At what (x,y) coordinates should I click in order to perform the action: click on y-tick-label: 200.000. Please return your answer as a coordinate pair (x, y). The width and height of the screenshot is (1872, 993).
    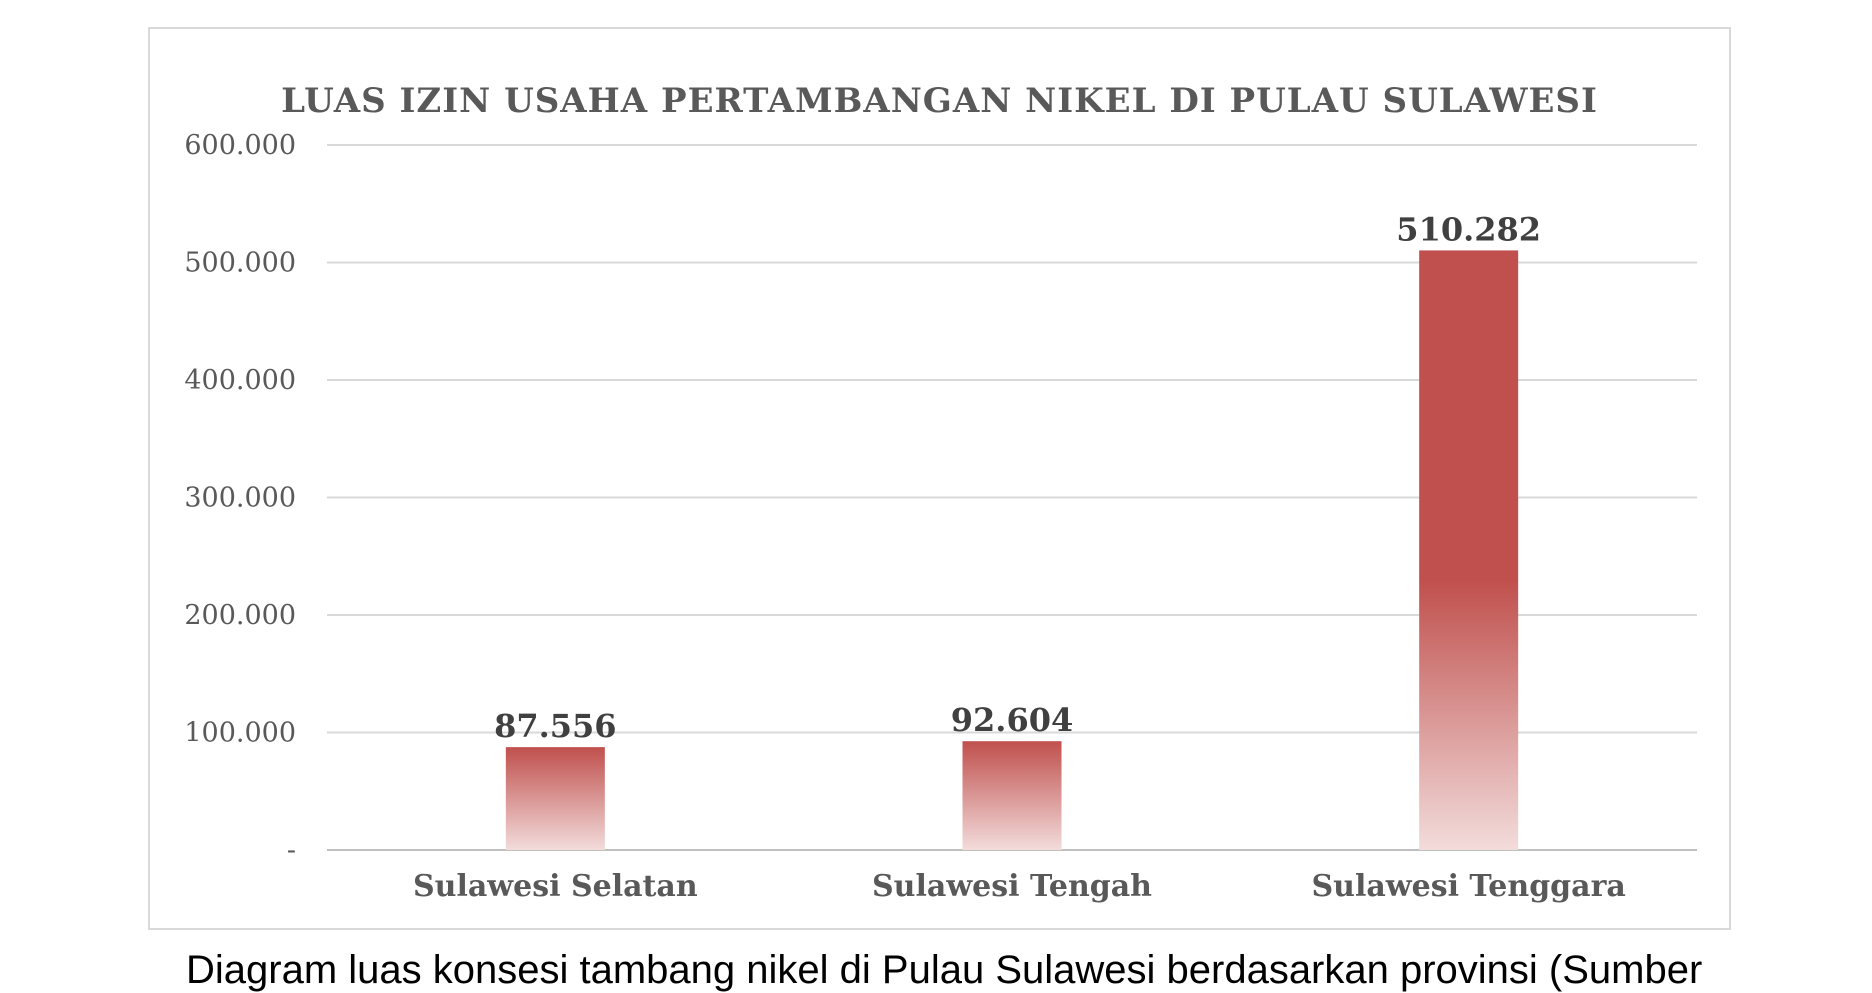
    Looking at the image, I should click on (240, 615).